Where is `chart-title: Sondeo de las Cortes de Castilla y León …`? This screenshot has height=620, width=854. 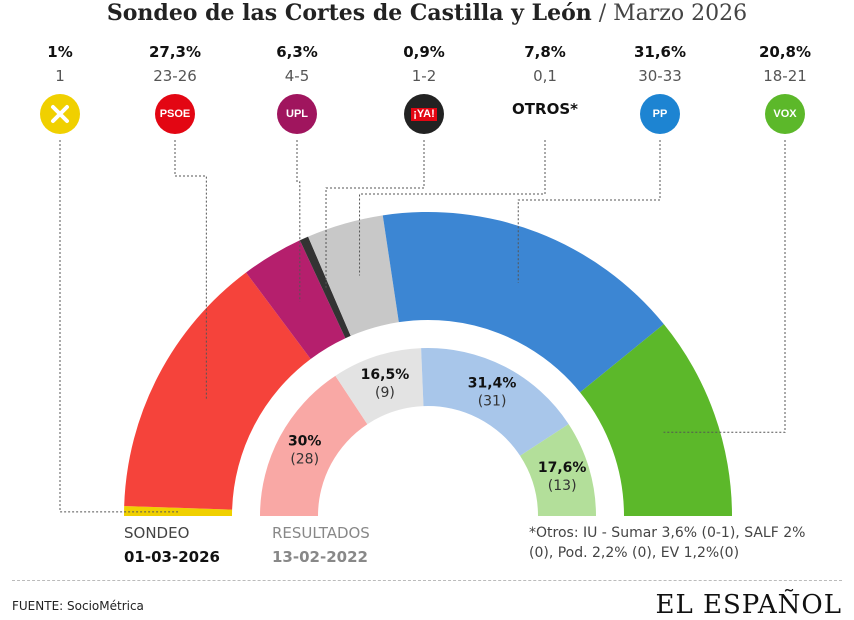
chart-title: Sondeo de las Cortes de Castilla y León … is located at coordinates (427, 13).